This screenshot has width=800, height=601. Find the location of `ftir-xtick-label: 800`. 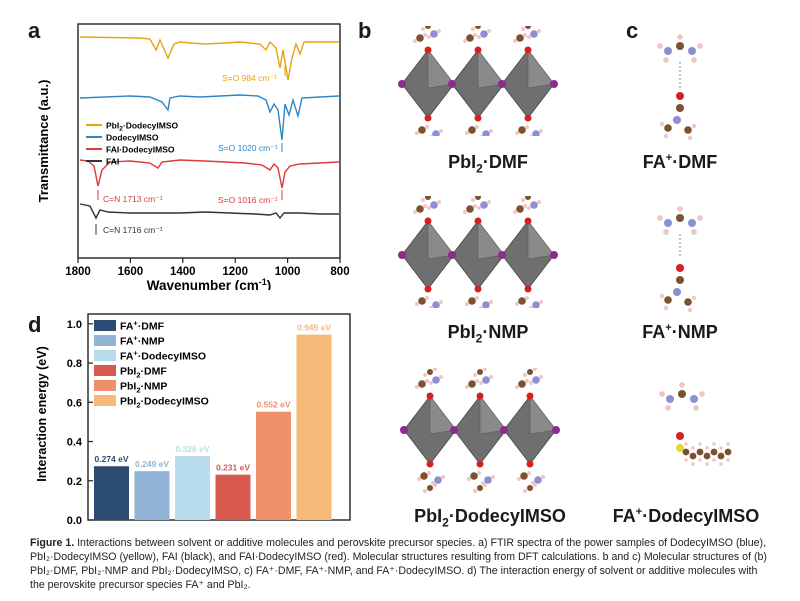

ftir-xtick-label: 800 is located at coordinates (339, 272).